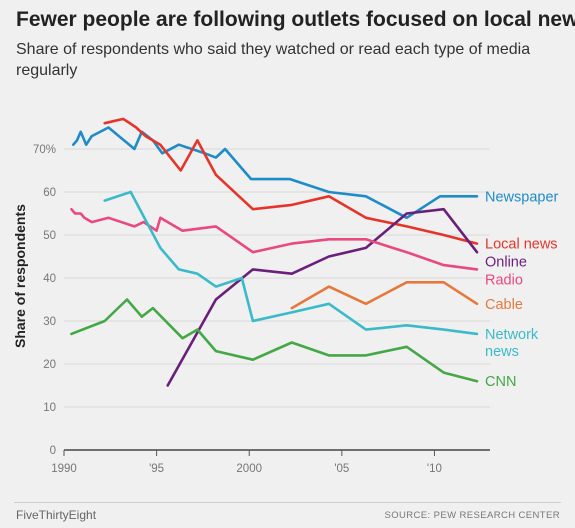 Image resolution: width=575 pixels, height=528 pixels. I want to click on y-tick-label: 30, so click(49, 322).